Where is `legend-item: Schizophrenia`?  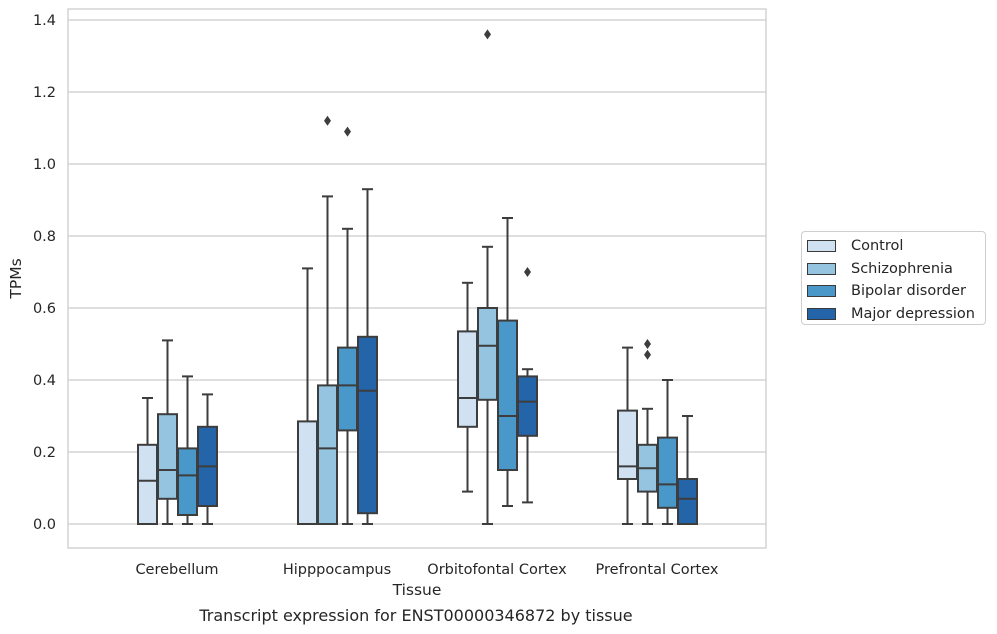
legend-item: Schizophrenia is located at coordinates (896, 269).